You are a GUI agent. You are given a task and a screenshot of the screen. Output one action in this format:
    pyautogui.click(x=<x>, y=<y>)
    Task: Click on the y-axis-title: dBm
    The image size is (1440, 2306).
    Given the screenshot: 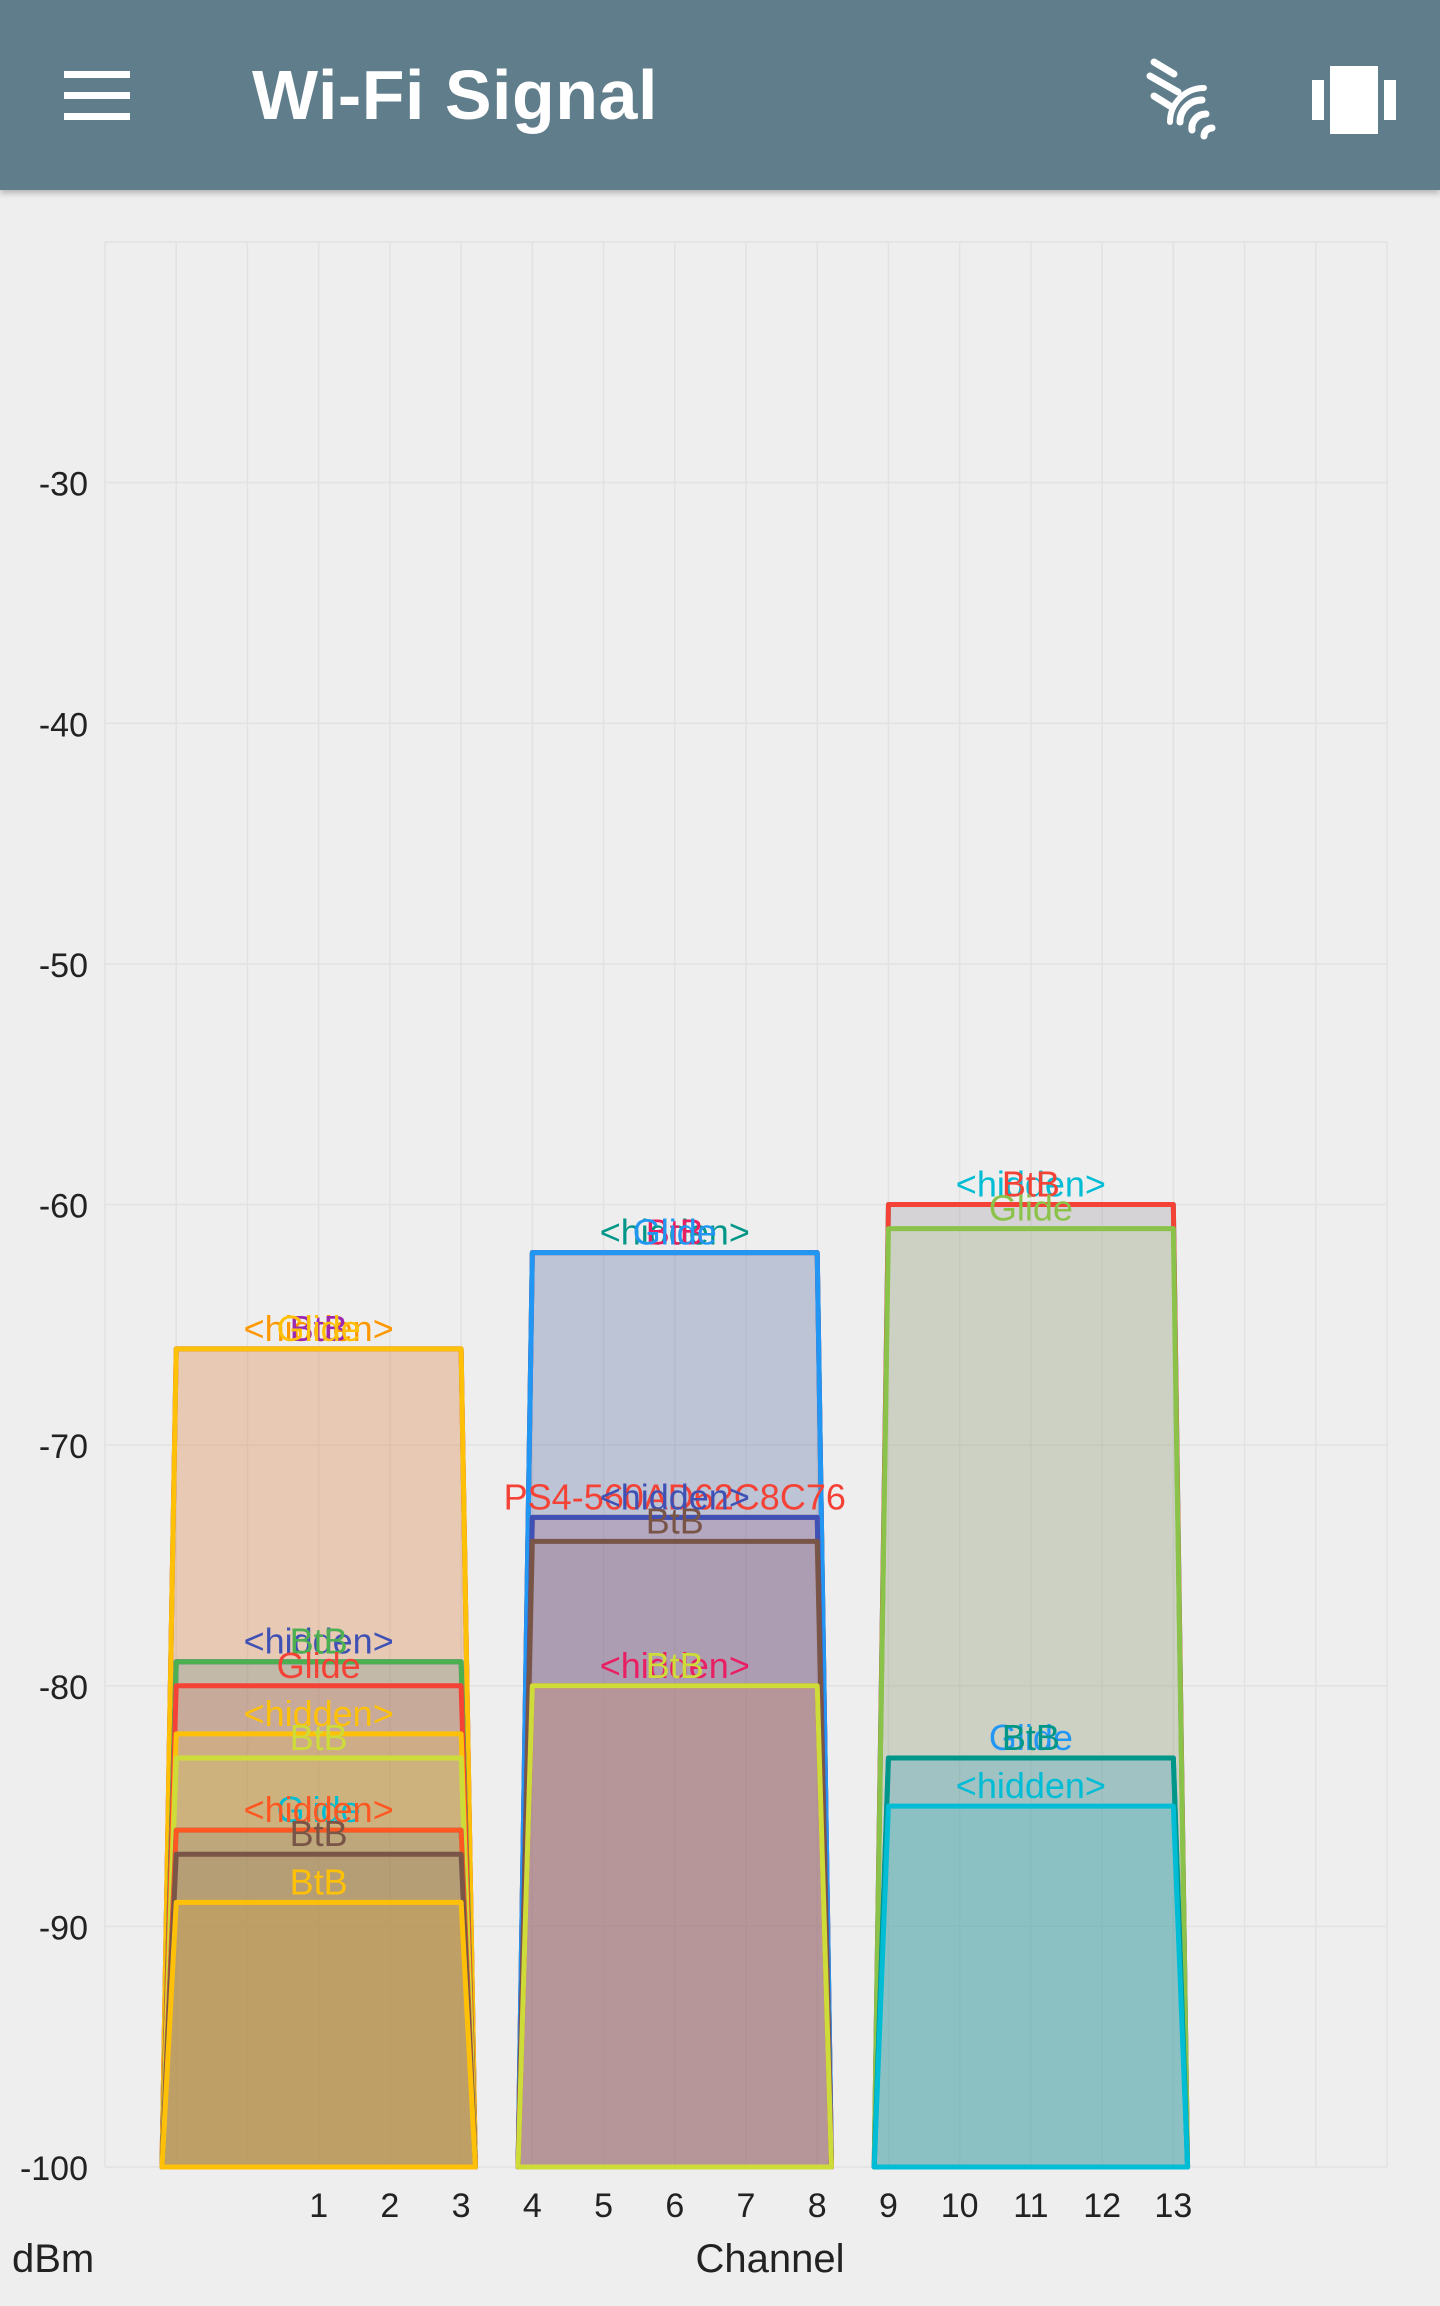 What is the action you would take?
    pyautogui.click(x=53, y=2259)
    